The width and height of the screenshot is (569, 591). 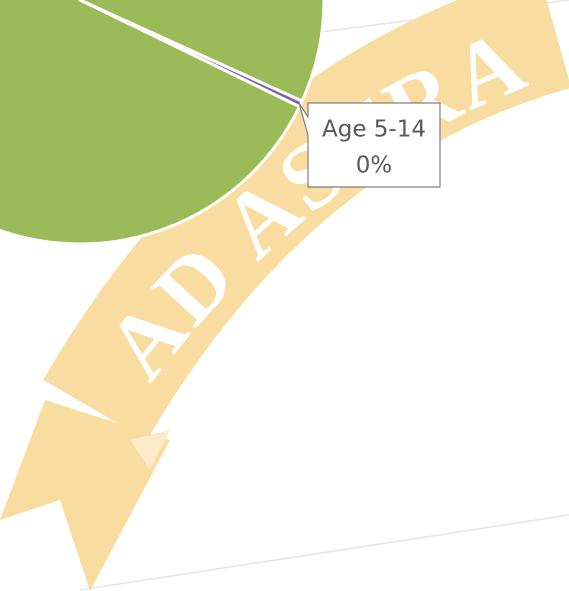 I want to click on data-labels: Age 5-14 0%, so click(x=369, y=145).